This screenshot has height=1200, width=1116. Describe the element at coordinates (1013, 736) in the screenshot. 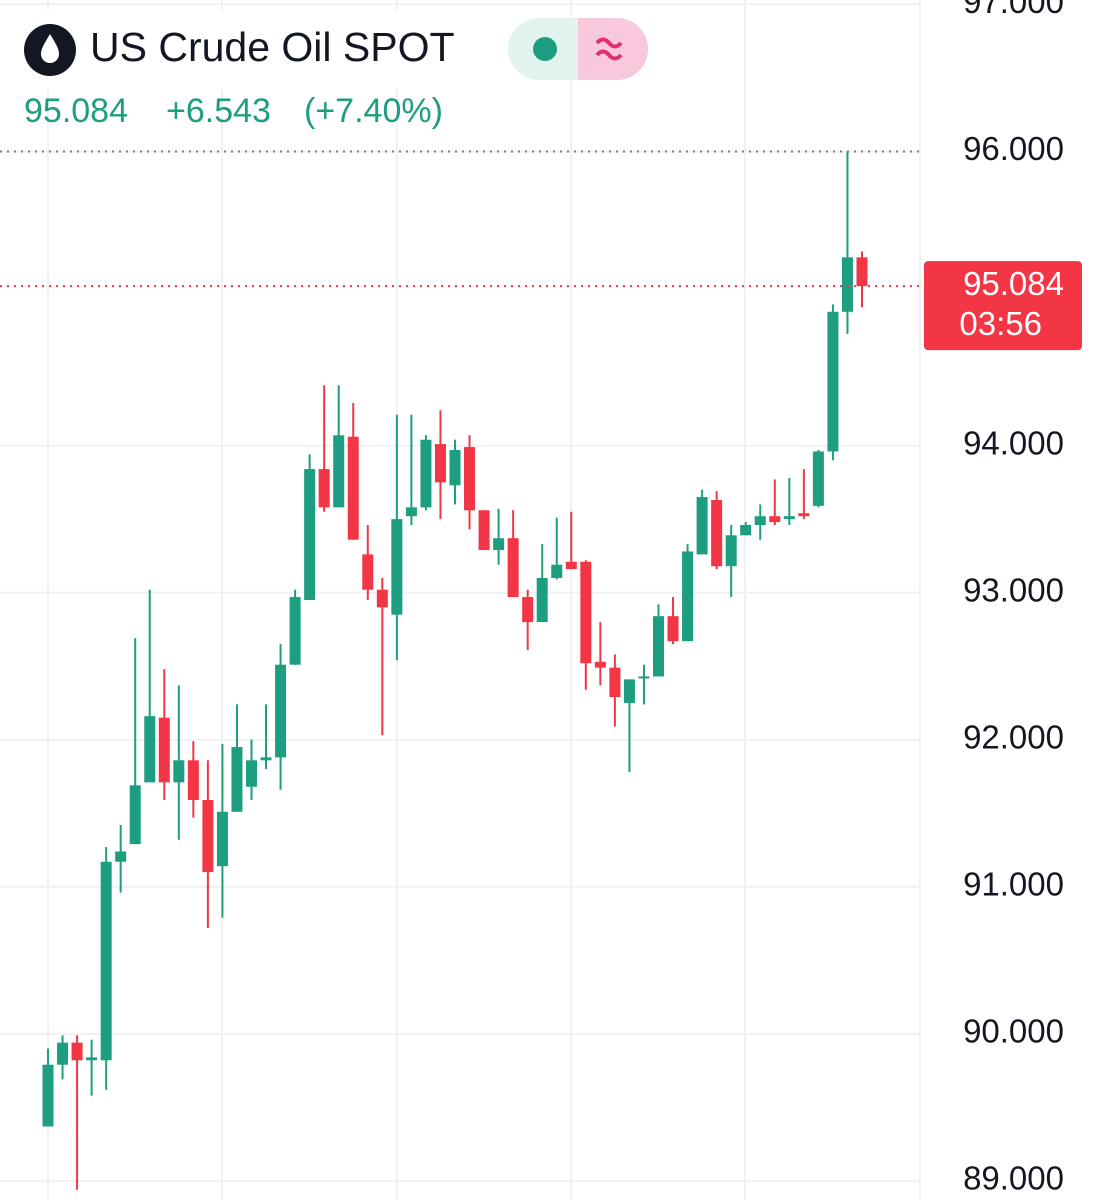

I see `y-tick-label: 92.000` at that location.